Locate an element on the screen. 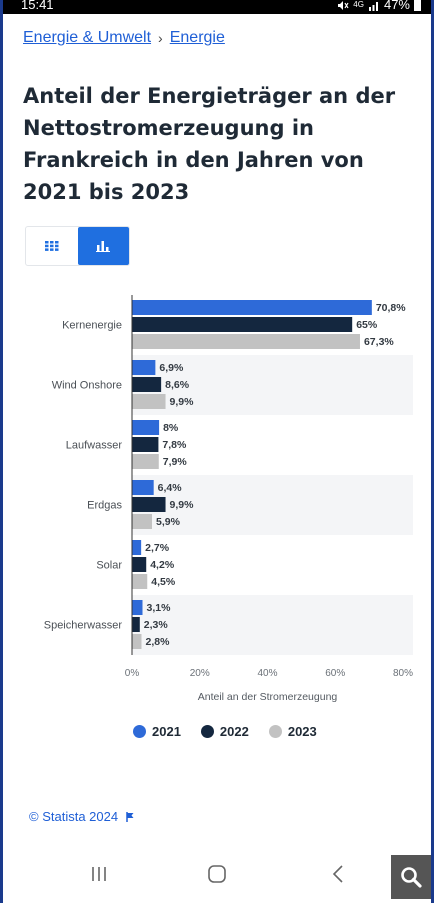 This screenshot has width=434, height=903. category-label: Kernenergie is located at coordinates (92, 326).